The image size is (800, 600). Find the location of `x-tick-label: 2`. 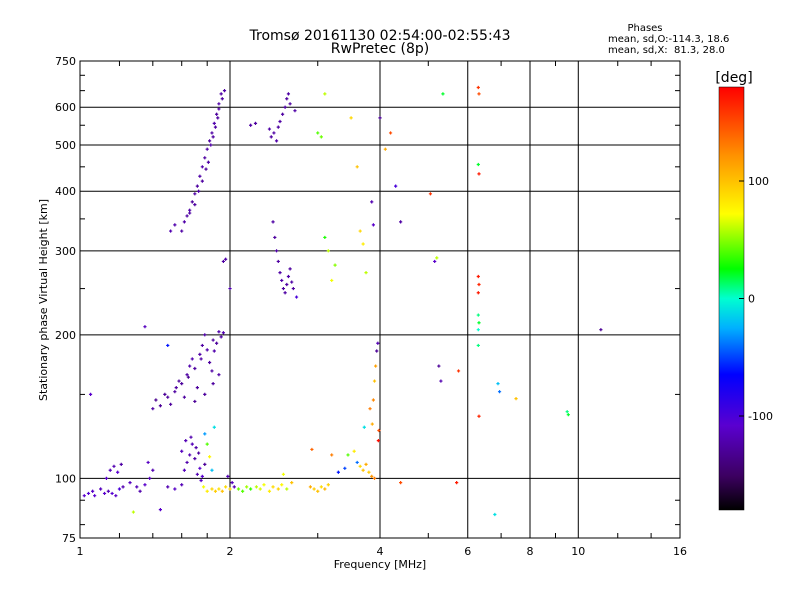

x-tick-label: 2 is located at coordinates (230, 551).